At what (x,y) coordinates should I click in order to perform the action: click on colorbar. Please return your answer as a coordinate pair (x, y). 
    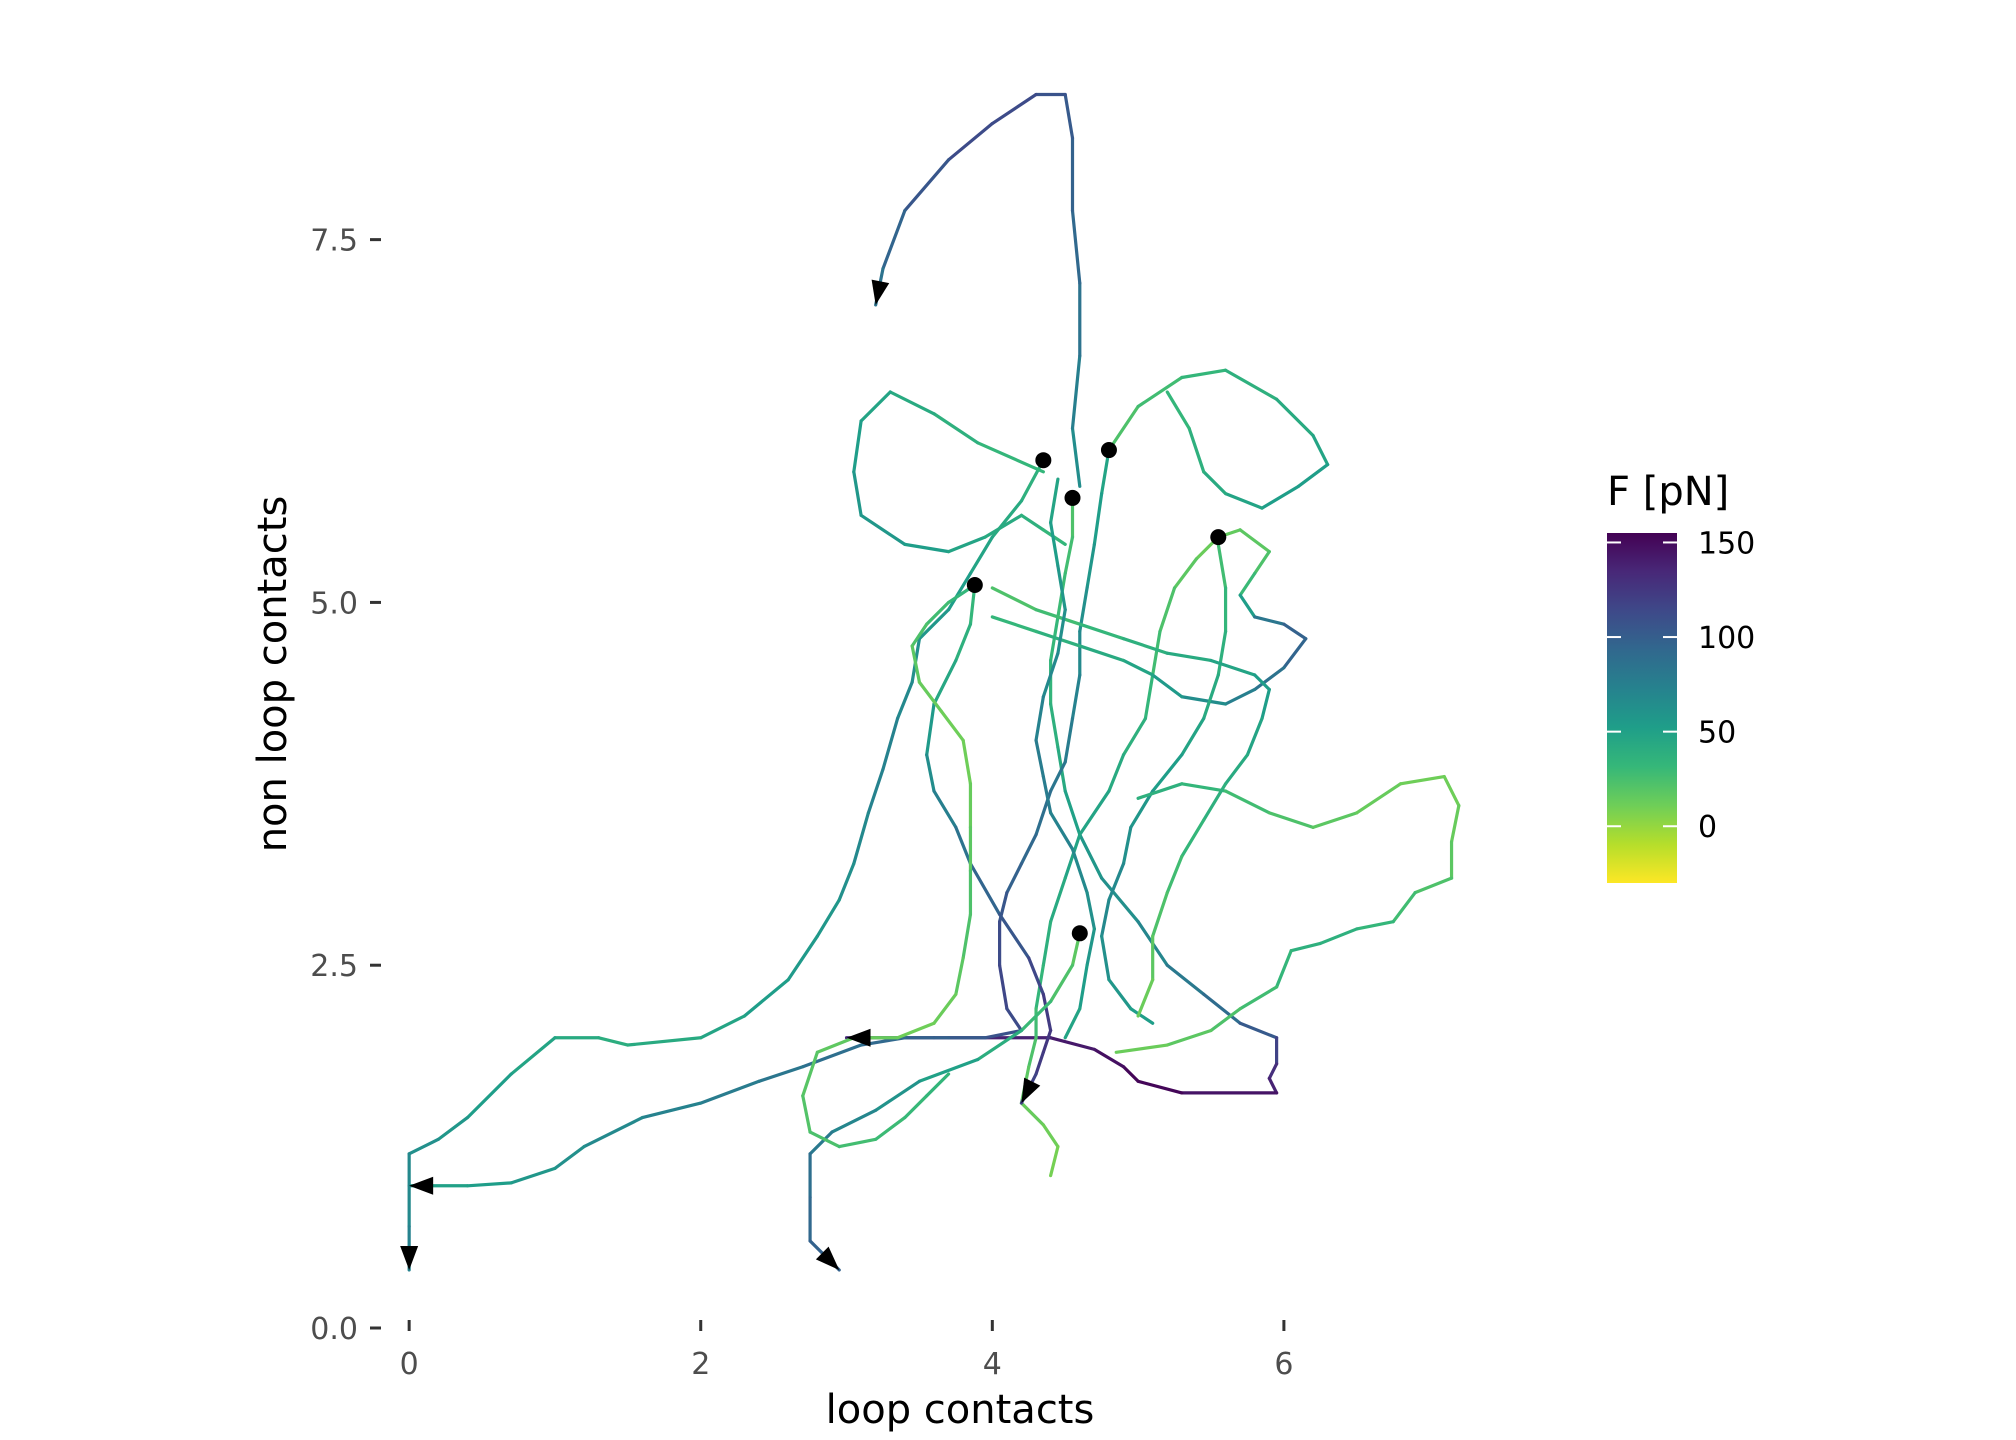
    Looking at the image, I should click on (1642, 708).